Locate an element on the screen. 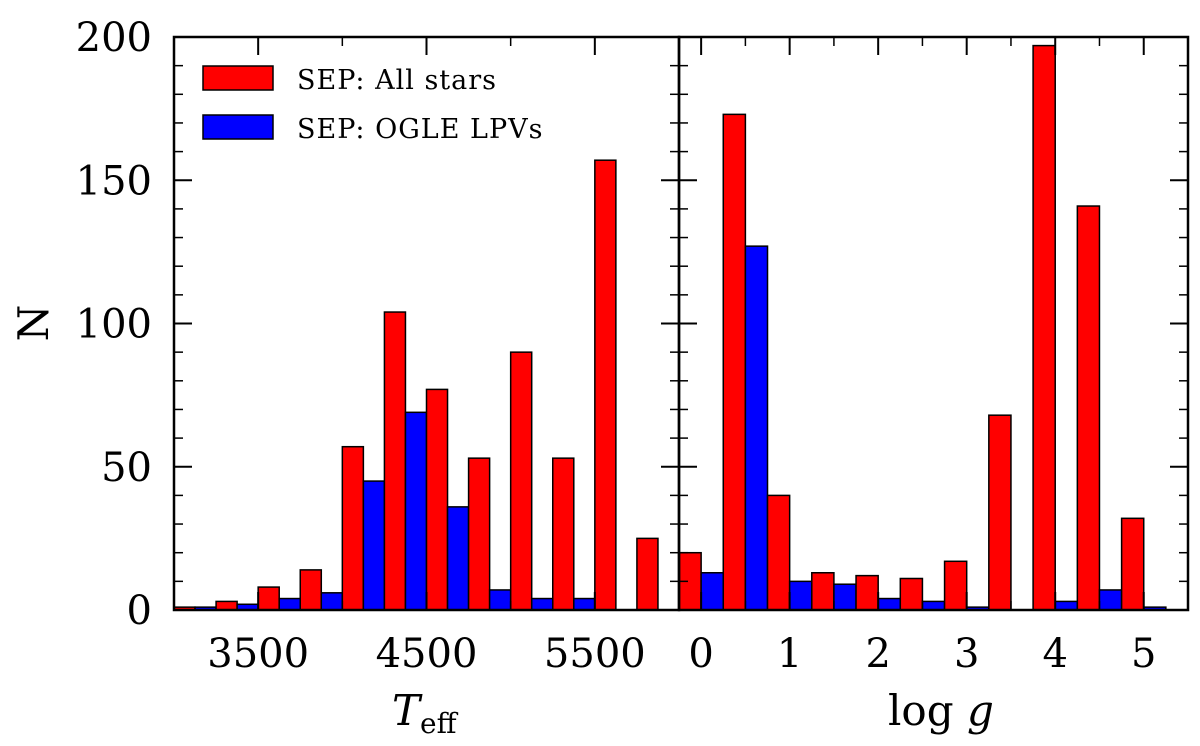 This screenshot has width=1200, height=746. x-tick-label-left-2: 5500 is located at coordinates (595, 654).